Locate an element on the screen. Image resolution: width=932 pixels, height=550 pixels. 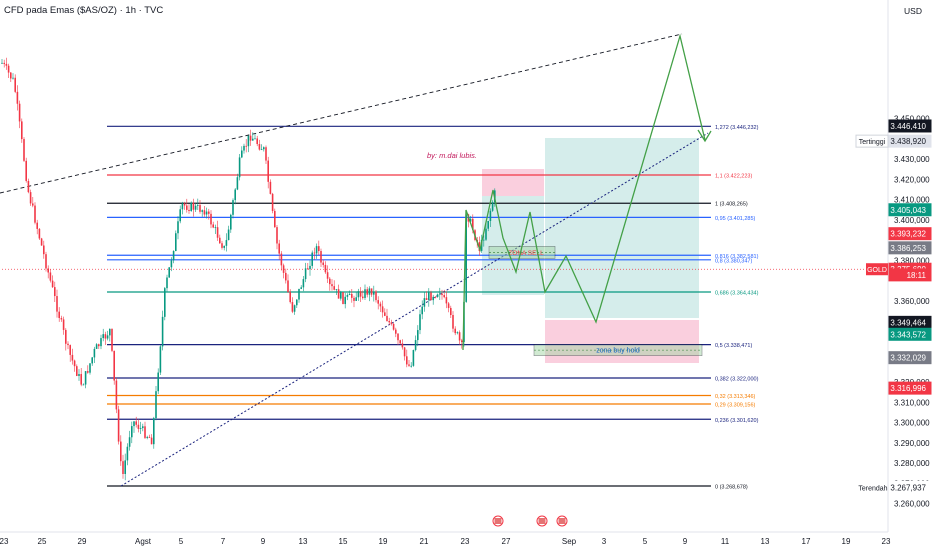
x-tick-label: 7 is located at coordinates (223, 541).